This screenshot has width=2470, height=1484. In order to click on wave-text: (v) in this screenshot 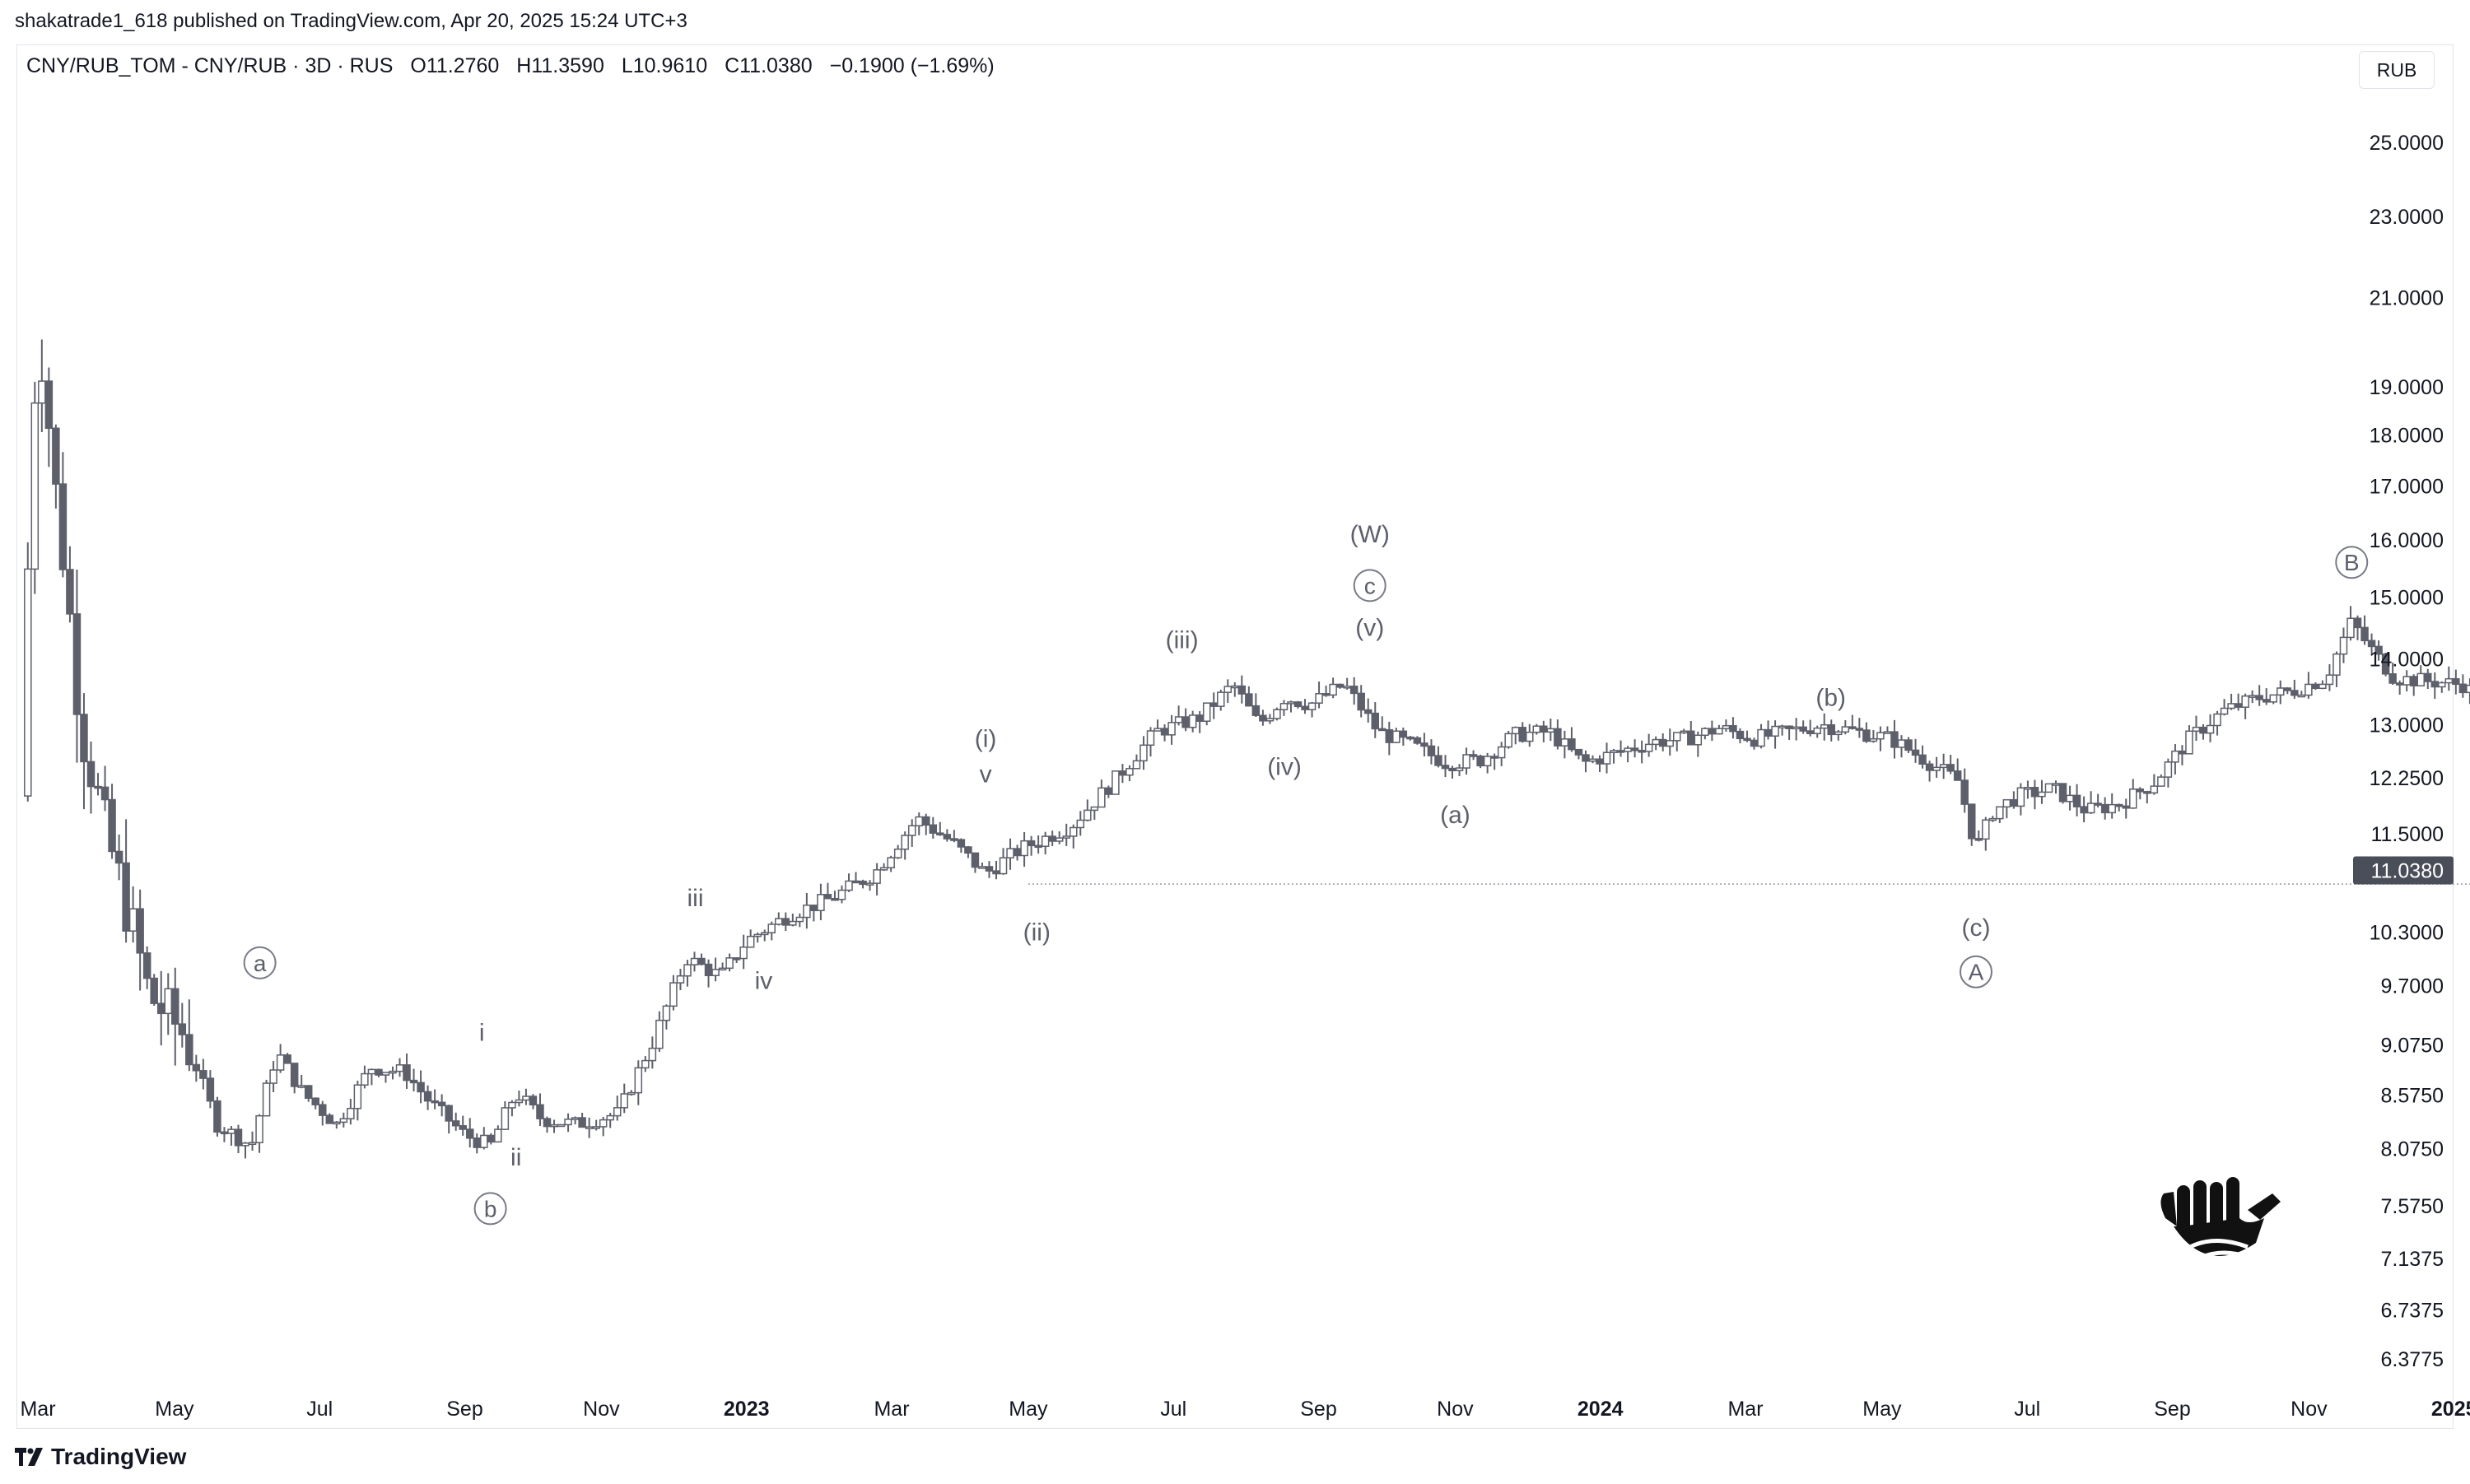, I will do `click(1369, 627)`.